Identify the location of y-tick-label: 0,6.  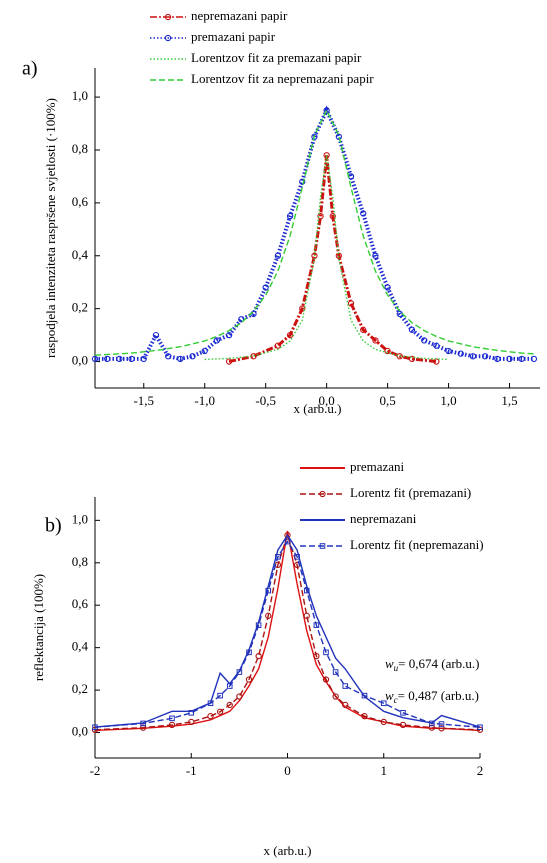
(80, 201).